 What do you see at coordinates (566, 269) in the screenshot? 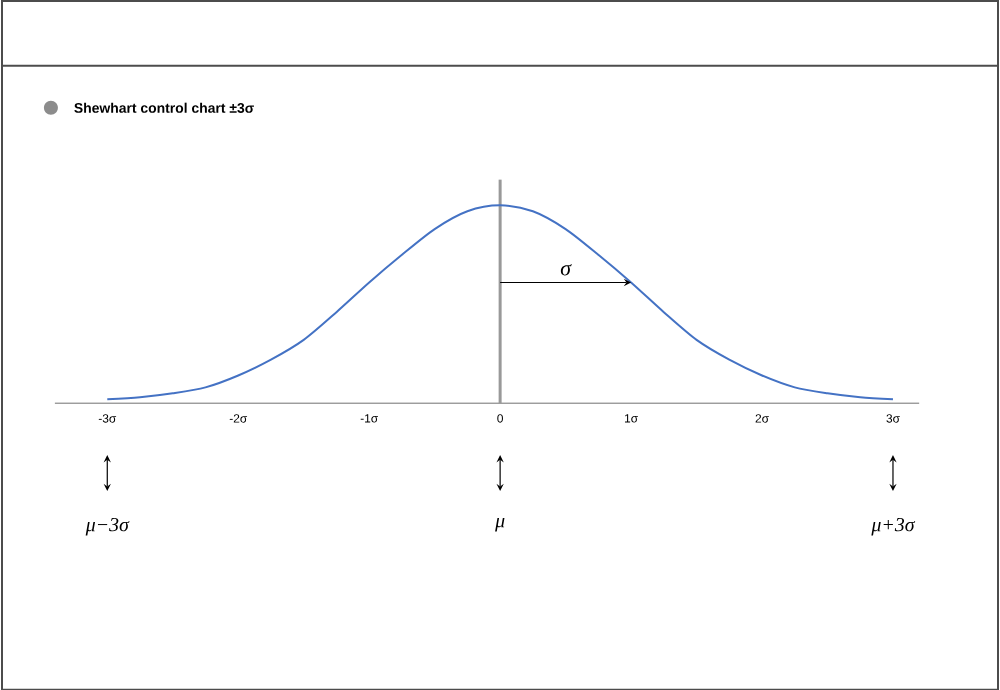
I see `annotation: σ` at bounding box center [566, 269].